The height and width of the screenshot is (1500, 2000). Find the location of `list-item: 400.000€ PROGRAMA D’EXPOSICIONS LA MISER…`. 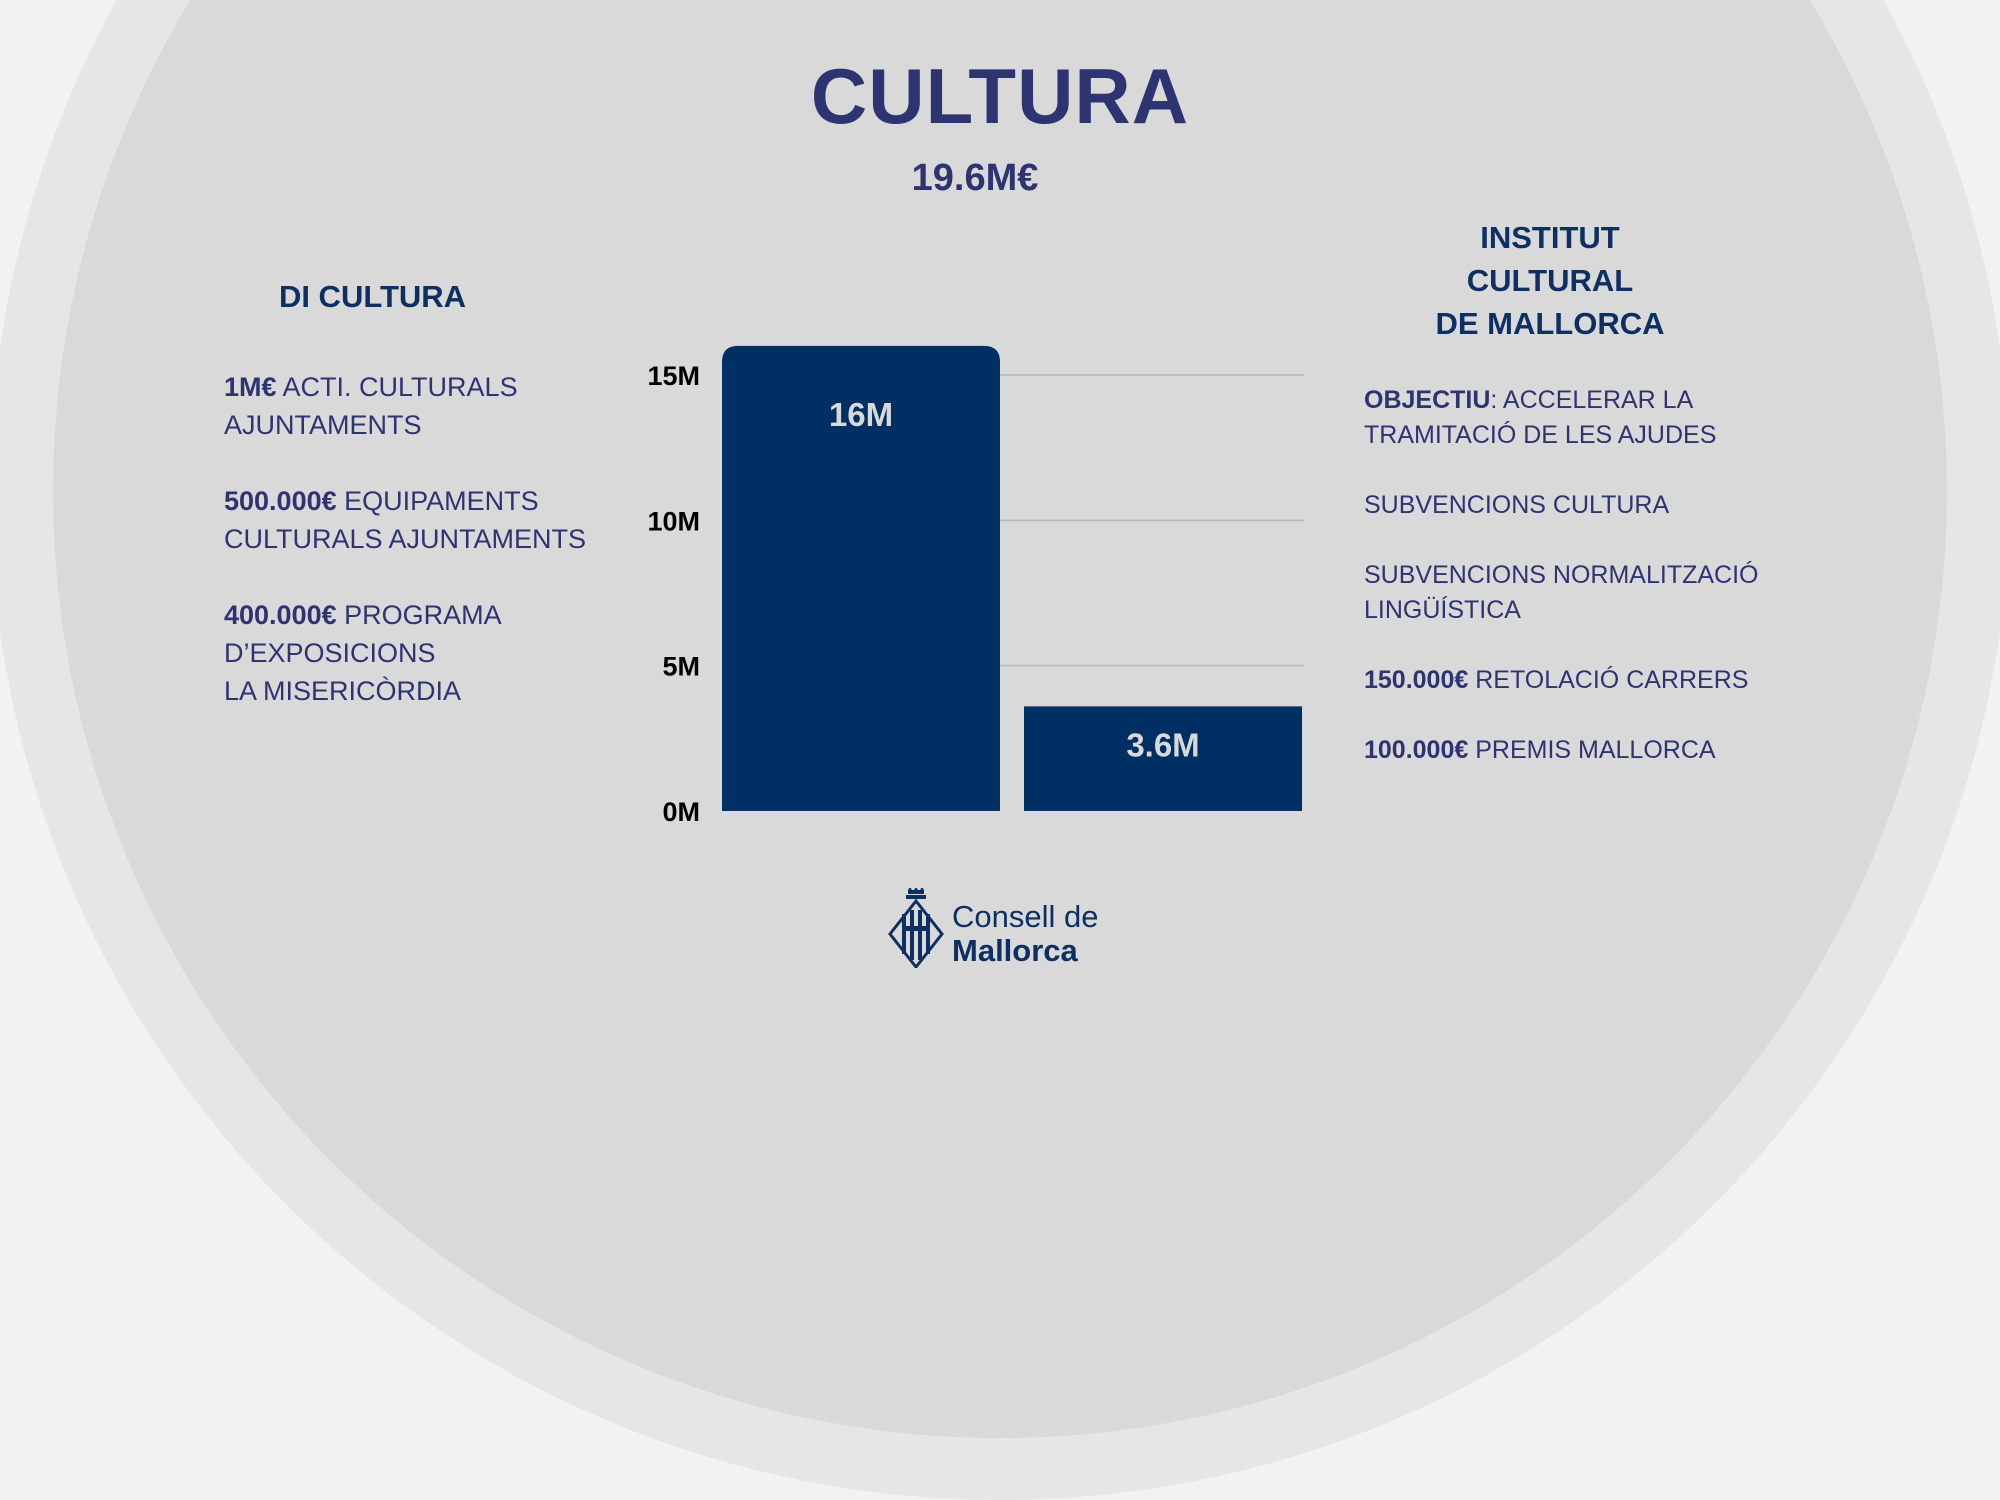

list-item: 400.000€ PROGRAMA D’EXPOSICIONS LA MISER… is located at coordinates (424, 653).